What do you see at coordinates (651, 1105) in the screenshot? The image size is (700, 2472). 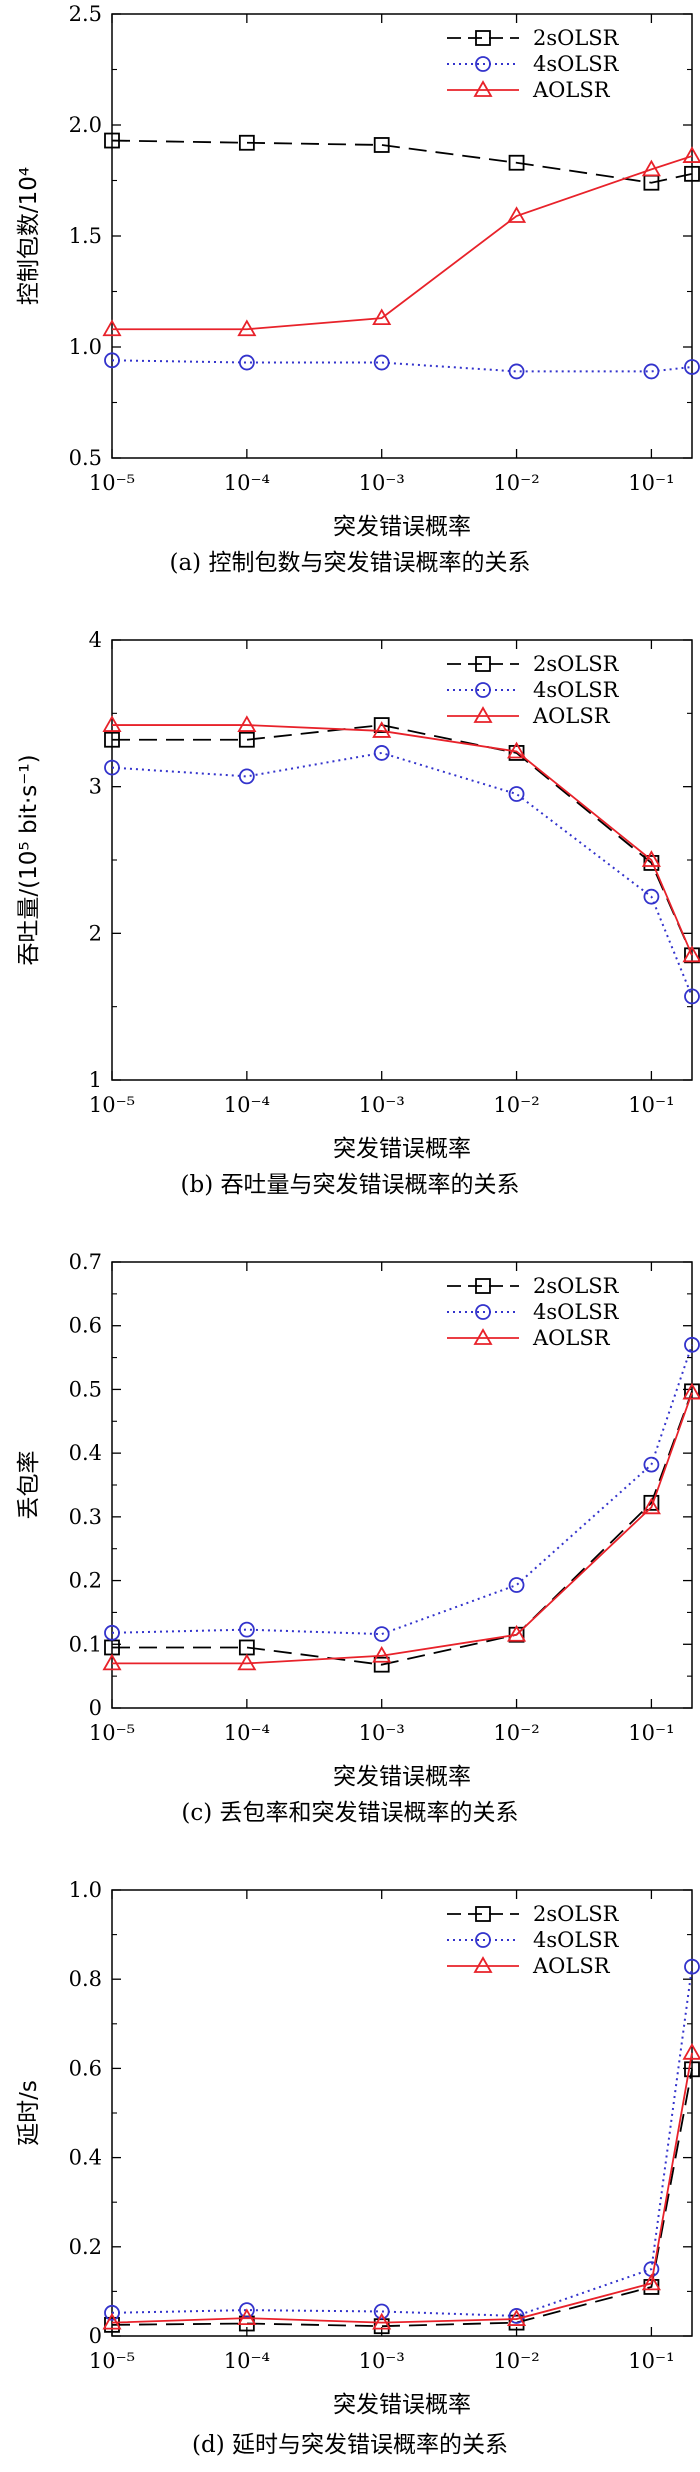 I see `x-tick-label: 10⁻¹` at bounding box center [651, 1105].